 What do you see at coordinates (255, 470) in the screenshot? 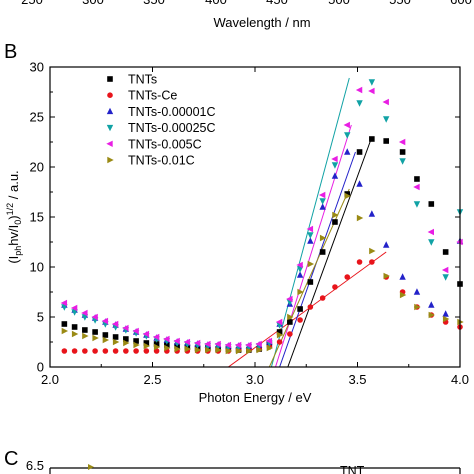
I see `panel-c-frame` at bounding box center [255, 470].